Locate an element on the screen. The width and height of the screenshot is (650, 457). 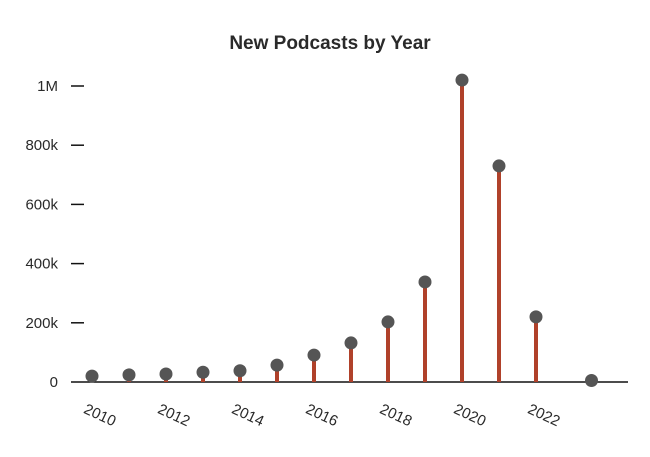
x-tick-label: 2014 is located at coordinates (247, 416).